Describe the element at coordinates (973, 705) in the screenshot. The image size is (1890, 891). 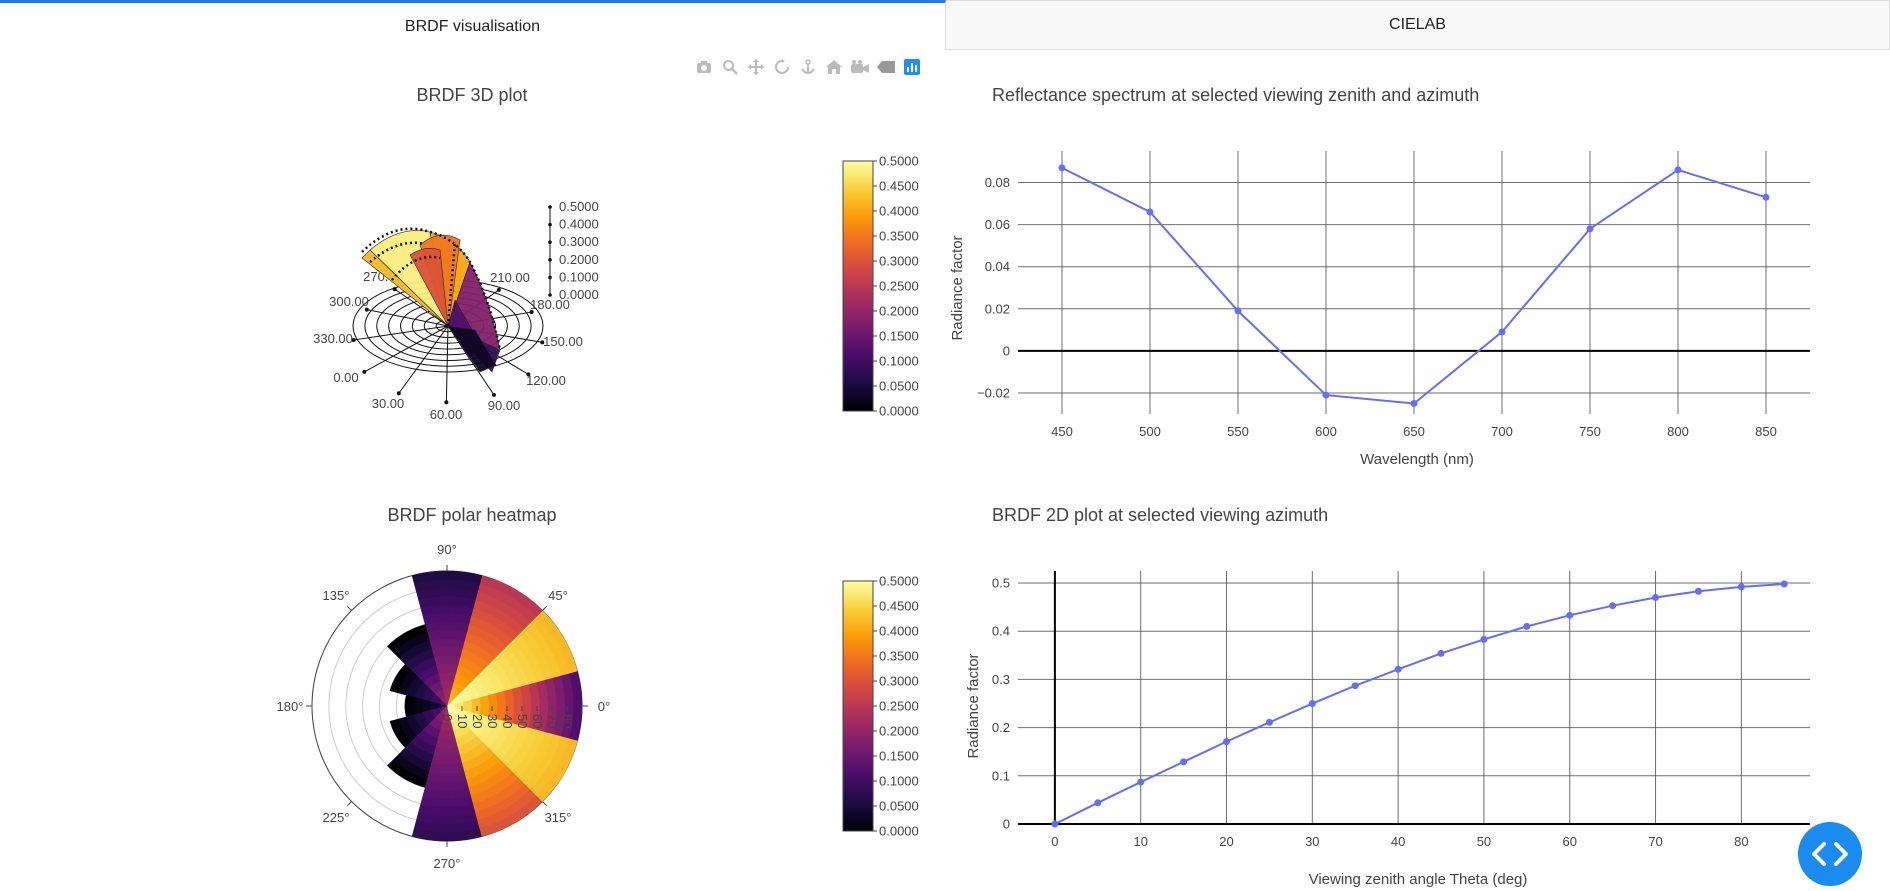
I see `brdf-2d-ylabel: Radiance factor` at that location.